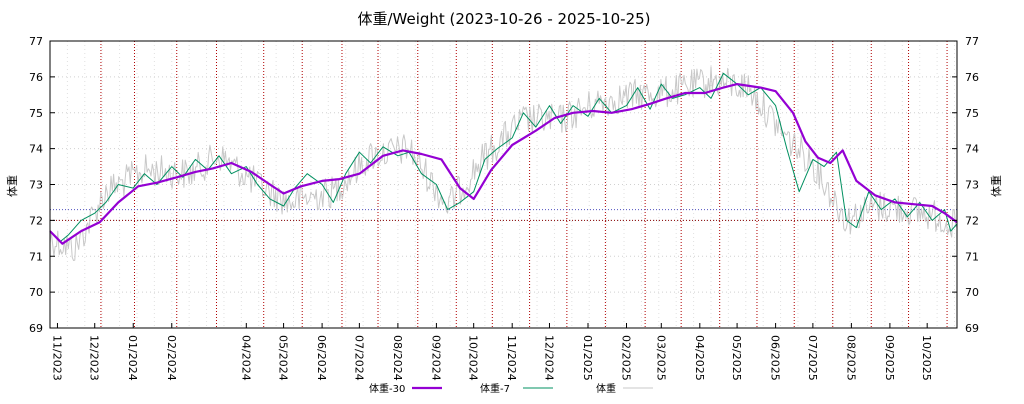 Image resolution: width=1024 pixels, height=404 pixels. I want to click on x-tick-label: 04/2024, so click(245, 358).